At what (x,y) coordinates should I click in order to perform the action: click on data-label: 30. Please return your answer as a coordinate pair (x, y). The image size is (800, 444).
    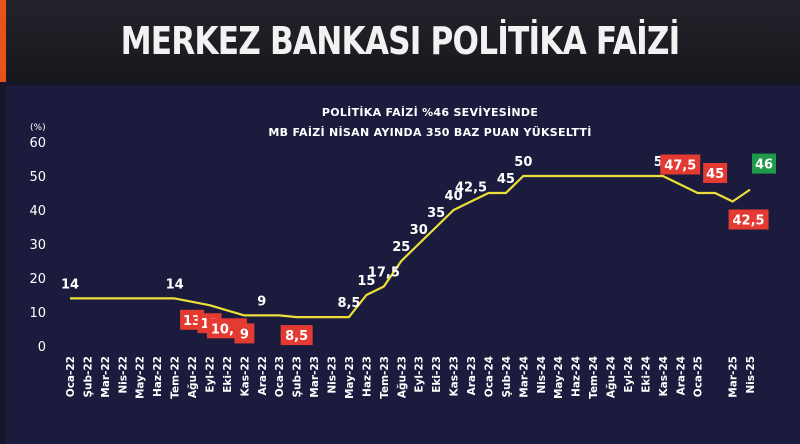
    Looking at the image, I should click on (419, 230).